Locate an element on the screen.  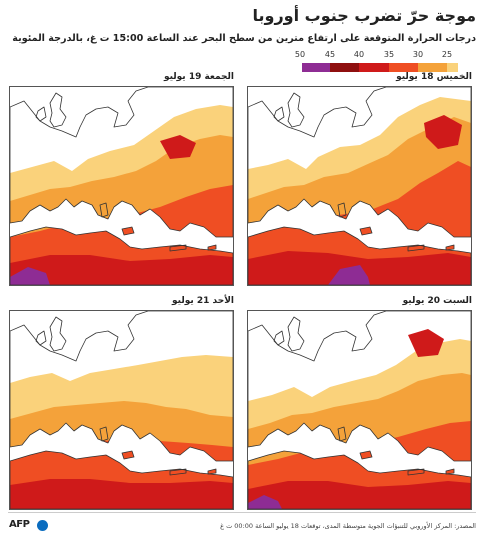
panel-label-thursday: الخميس 18 يوليو is located at coordinates (434, 77).